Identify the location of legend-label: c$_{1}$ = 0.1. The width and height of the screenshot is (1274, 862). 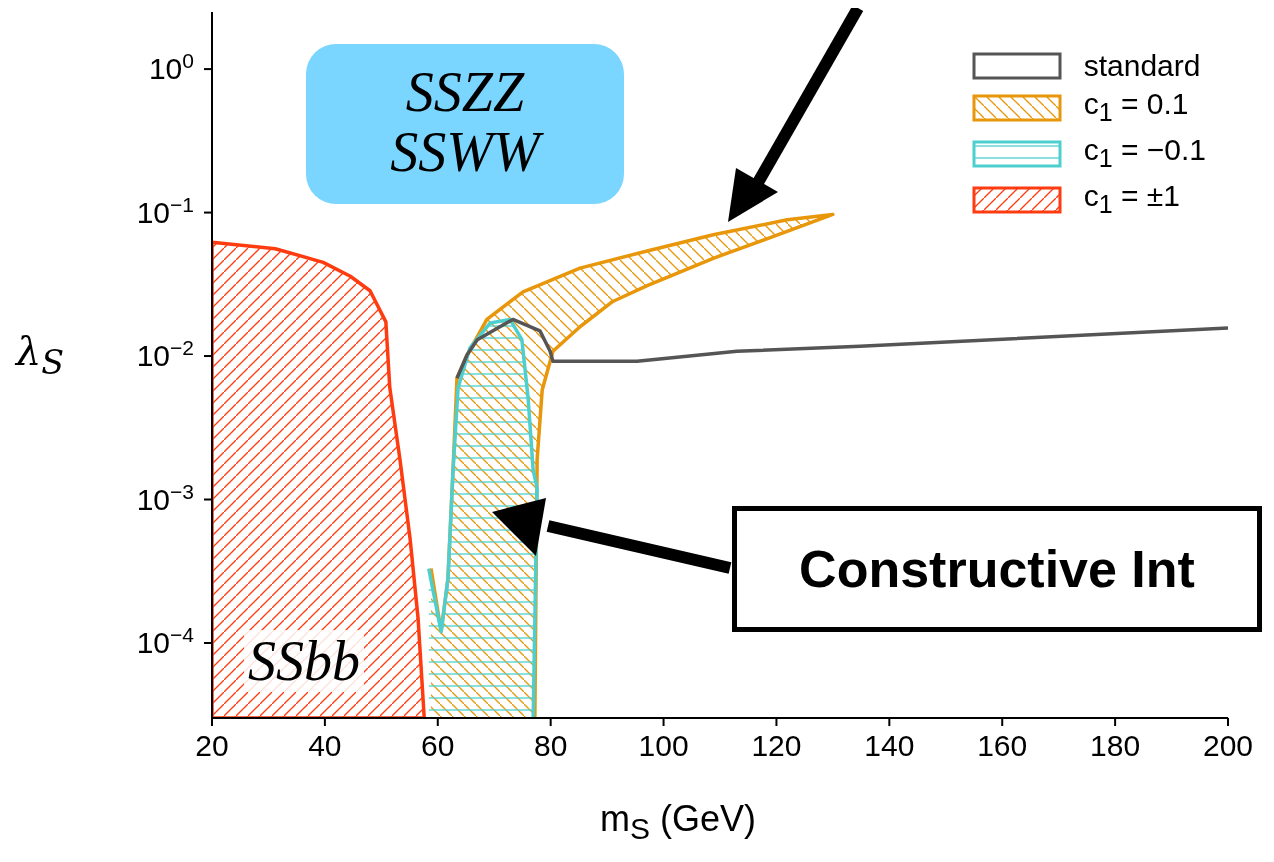
(1136, 107).